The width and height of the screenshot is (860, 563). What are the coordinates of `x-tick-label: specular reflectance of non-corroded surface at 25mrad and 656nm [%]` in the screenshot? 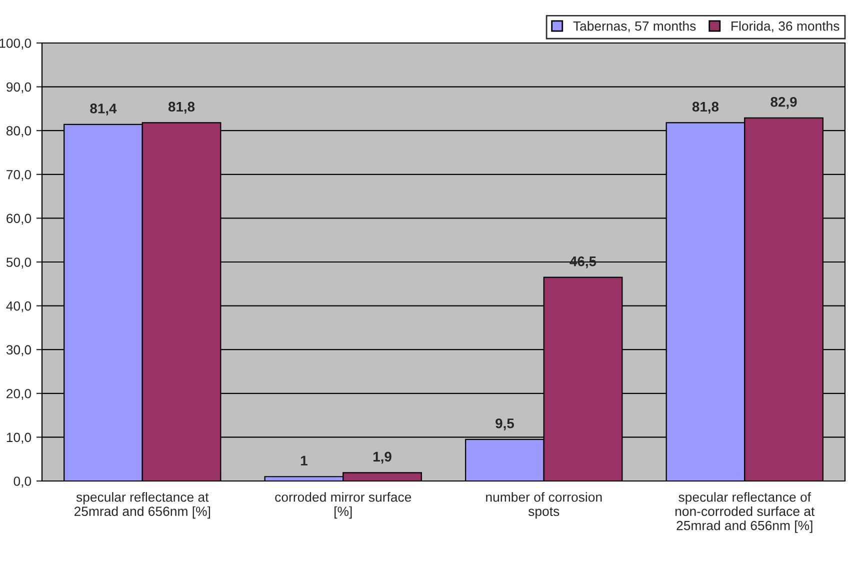 It's located at (745, 512).